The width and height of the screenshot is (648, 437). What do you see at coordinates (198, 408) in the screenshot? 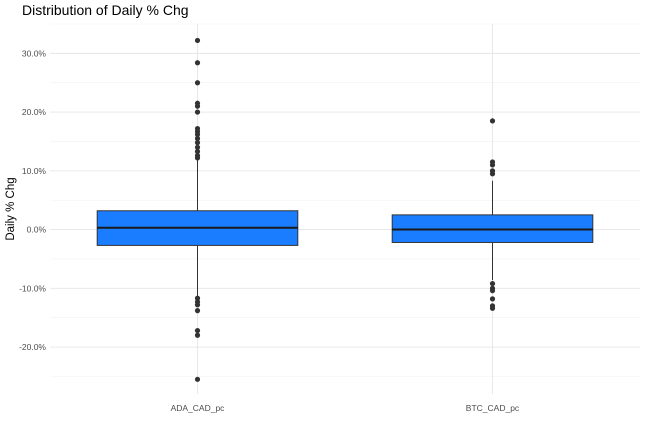
I see `x-tick-label: ADA_CAD_pc` at bounding box center [198, 408].